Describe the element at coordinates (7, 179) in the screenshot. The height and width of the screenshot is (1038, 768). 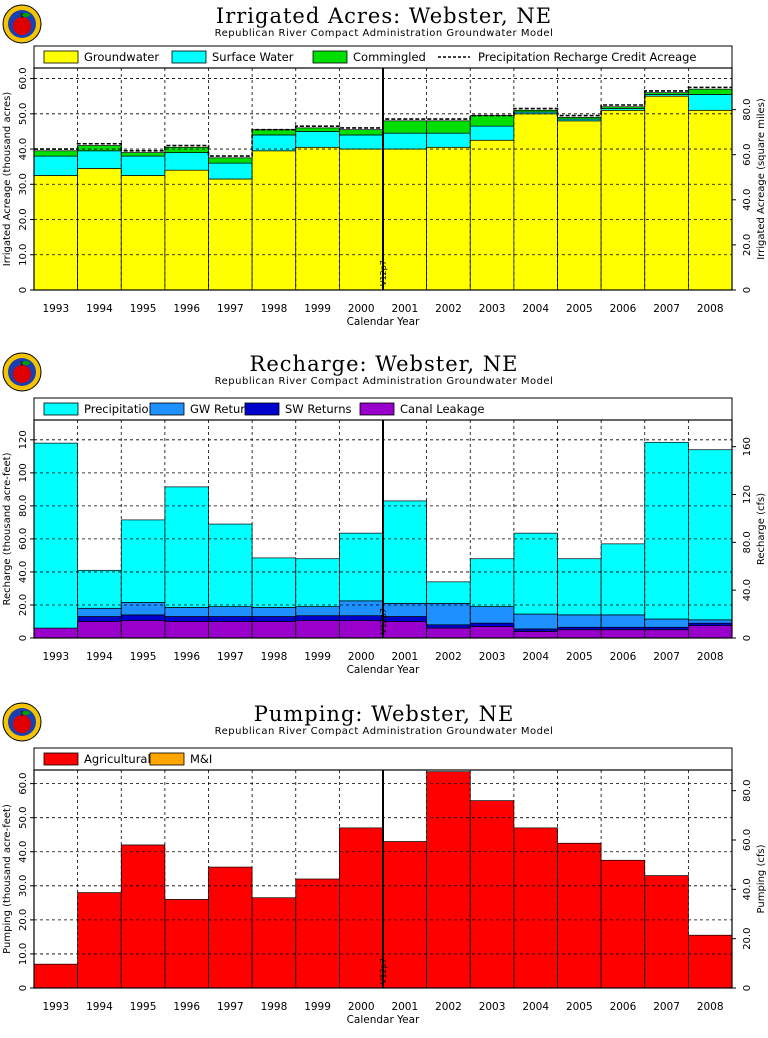
I see `y-axis-label: Irrigated Acreage (thousand acres)` at that location.